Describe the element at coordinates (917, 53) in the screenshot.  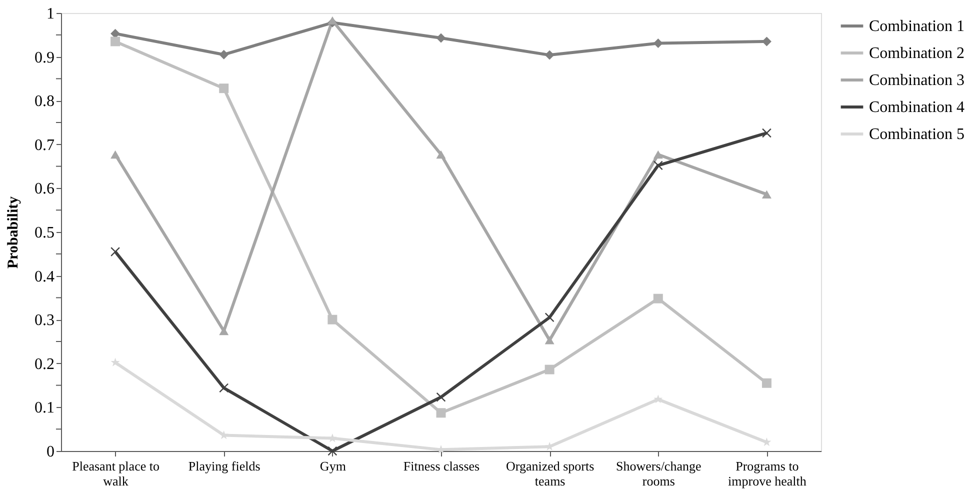
I see `legend-label: Combination 2` at that location.